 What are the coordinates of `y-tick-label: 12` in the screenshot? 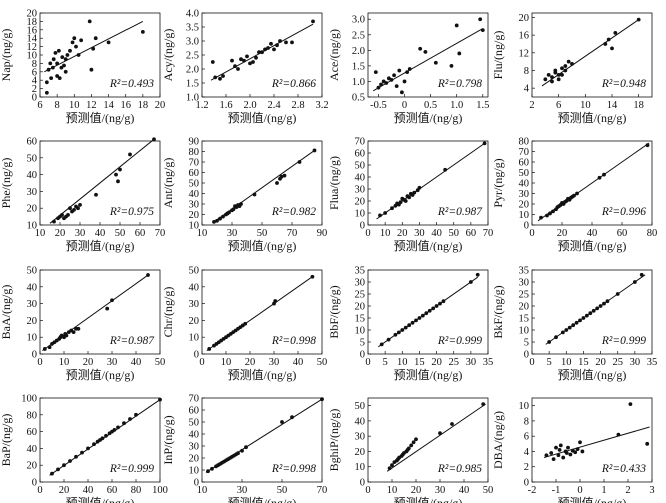 It's located at (524, 53).